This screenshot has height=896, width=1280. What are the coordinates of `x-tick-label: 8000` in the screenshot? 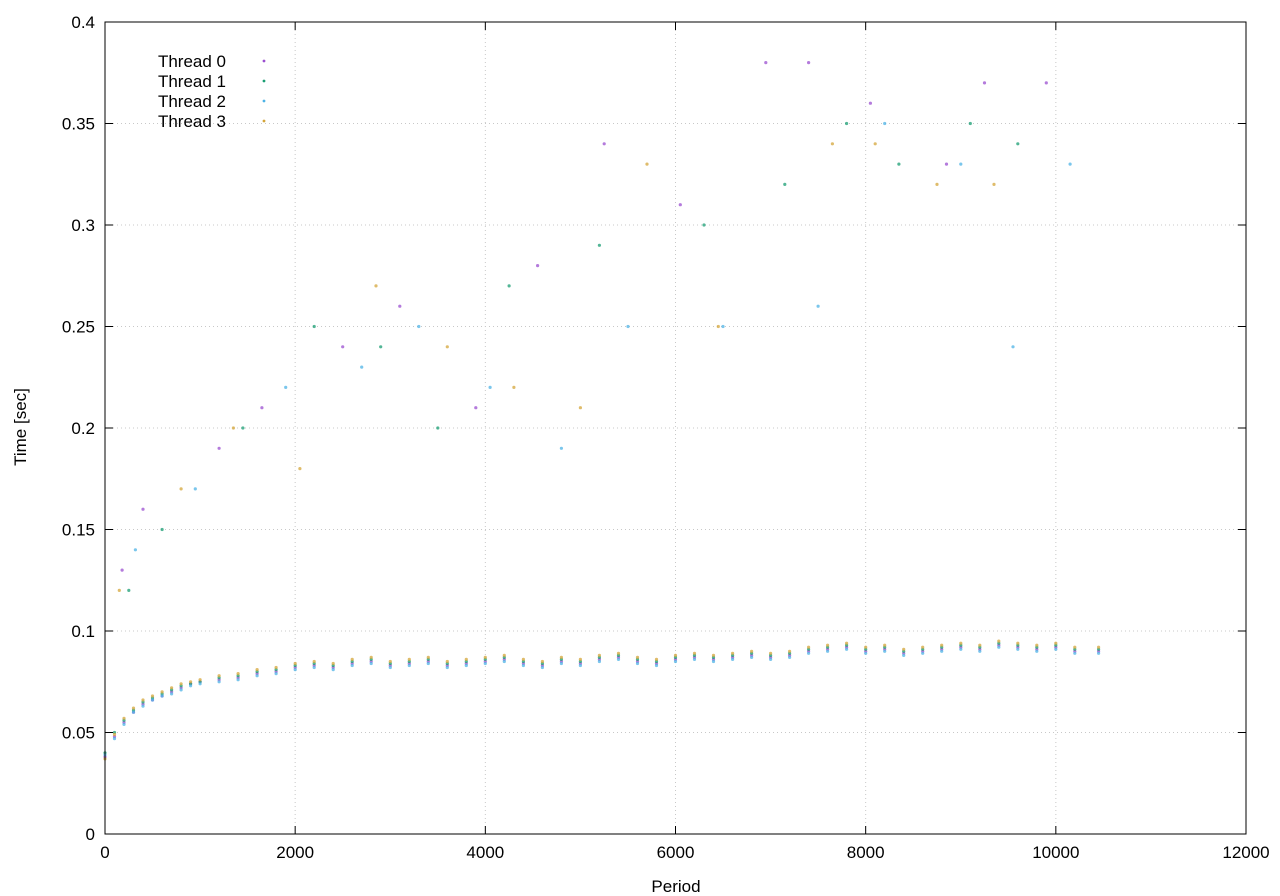 It's located at (866, 852).